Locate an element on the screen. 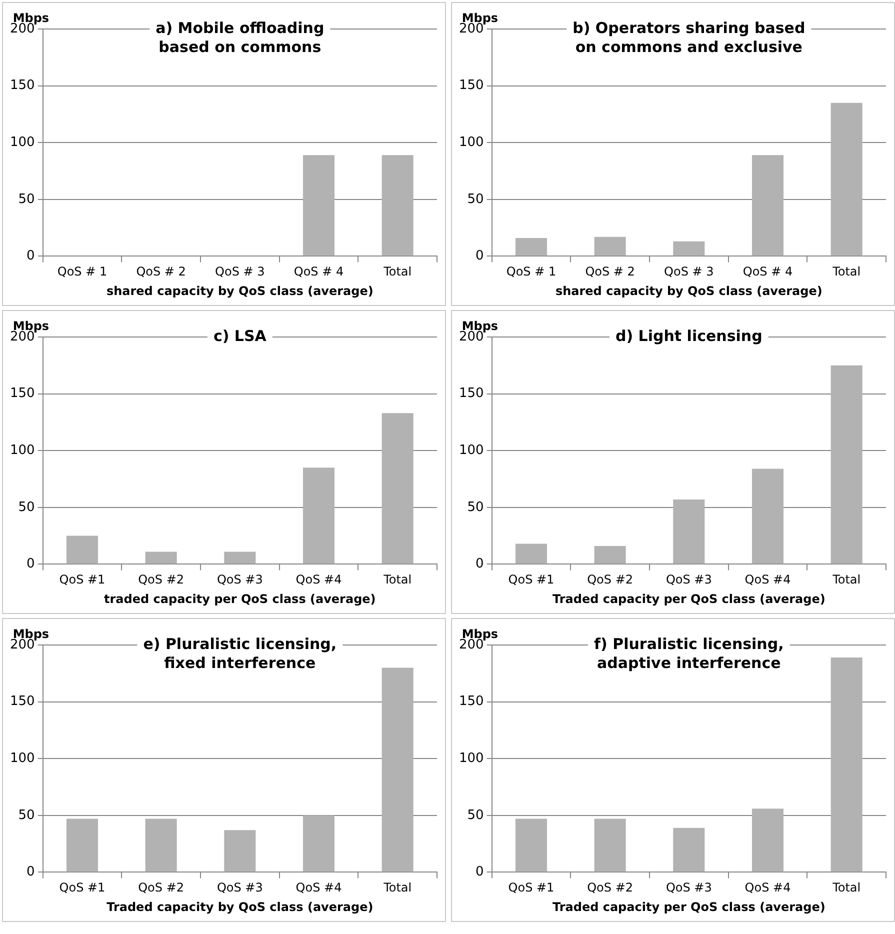 Image resolution: width=895 pixels, height=934 pixels. chart-title: b) Operators sharing based on commons and exclusive is located at coordinates (689, 37).